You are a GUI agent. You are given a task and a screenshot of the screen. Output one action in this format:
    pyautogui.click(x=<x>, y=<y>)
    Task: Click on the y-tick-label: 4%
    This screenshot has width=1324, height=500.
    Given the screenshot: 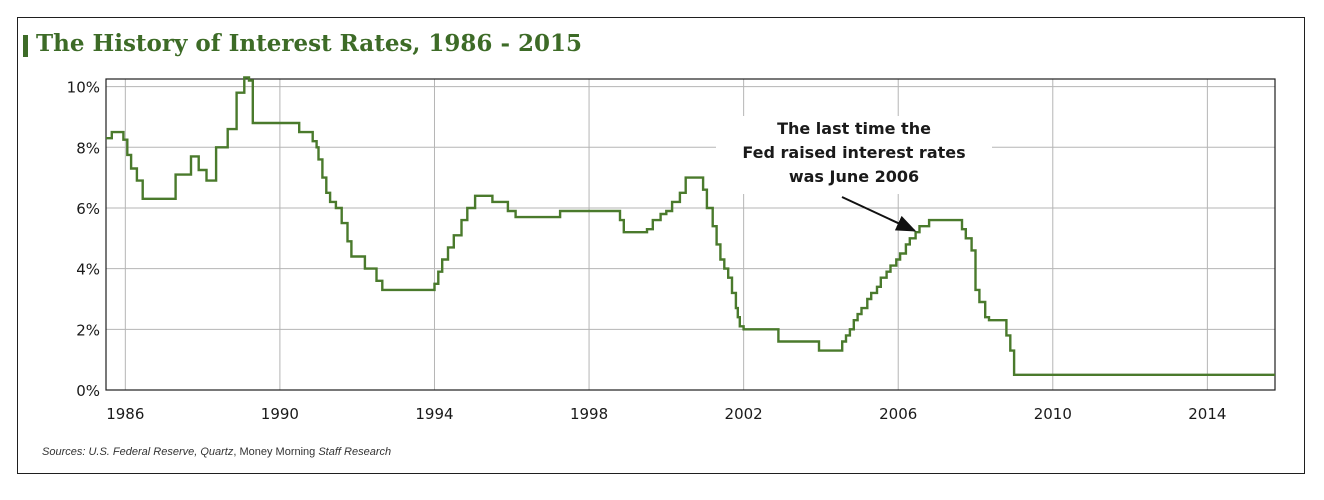 What is the action you would take?
    pyautogui.click(x=88, y=270)
    